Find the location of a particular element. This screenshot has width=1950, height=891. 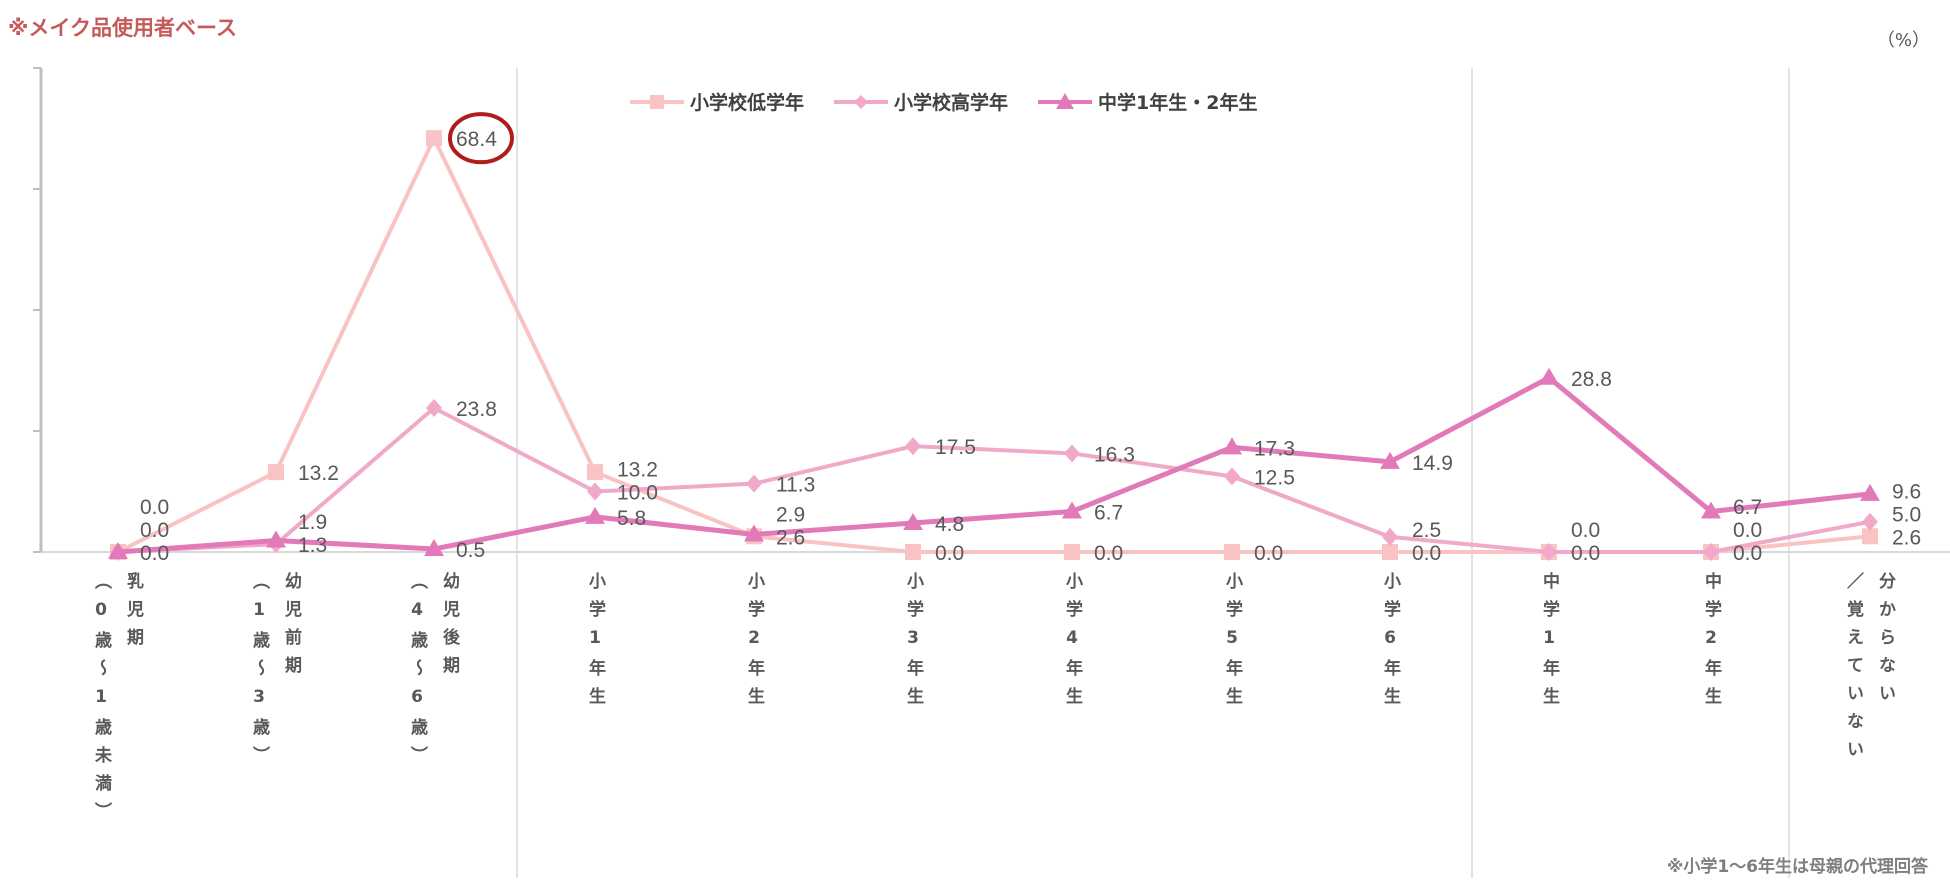

data-label: 5.8 is located at coordinates (631, 518).